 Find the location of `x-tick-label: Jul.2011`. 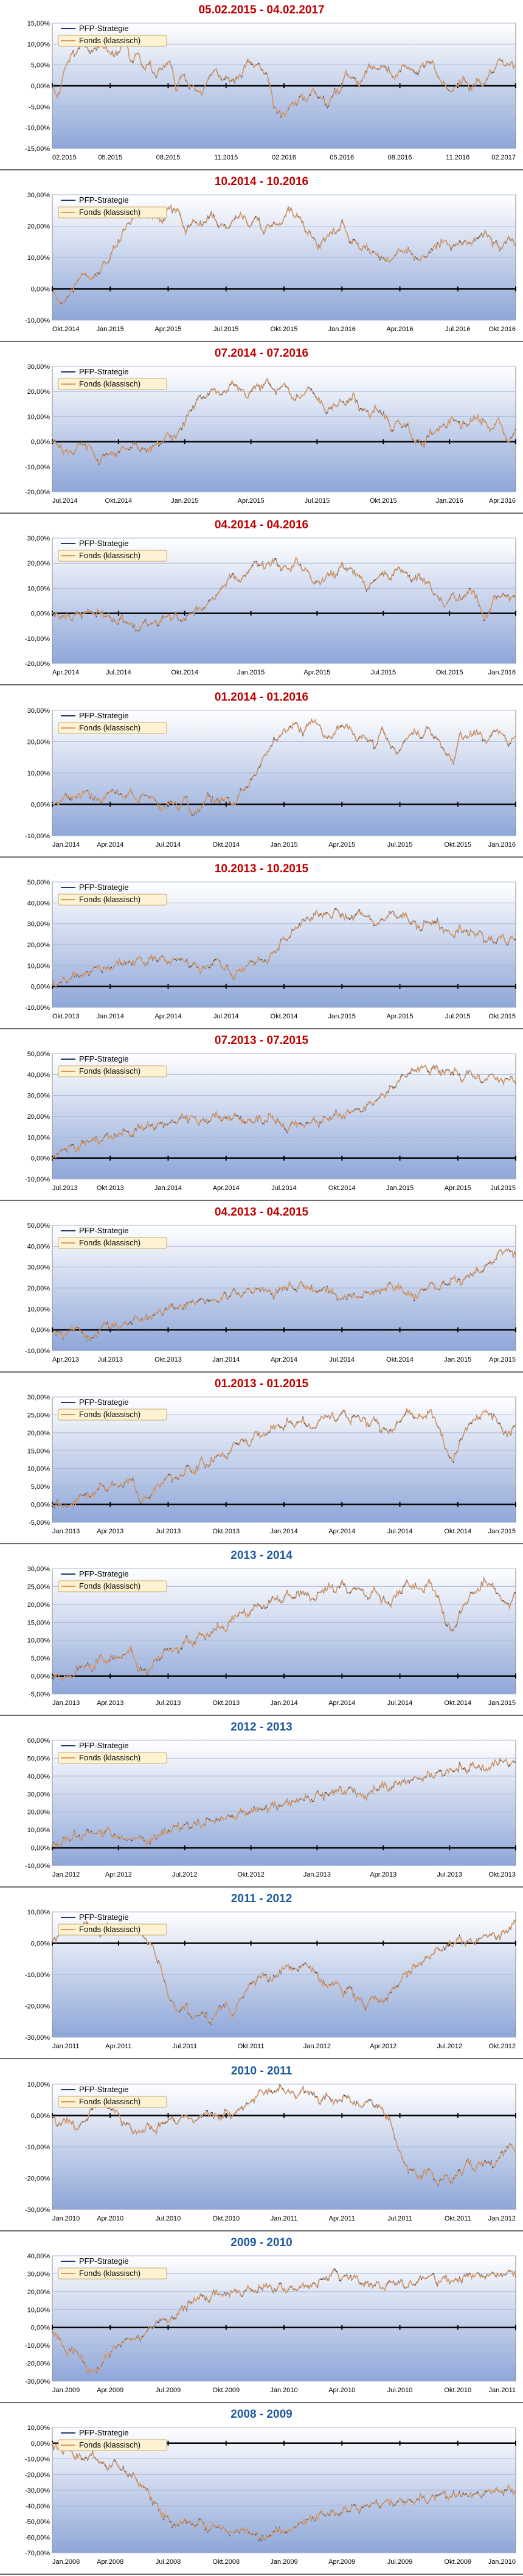

x-tick-label: Jul.2011 is located at coordinates (185, 2046).